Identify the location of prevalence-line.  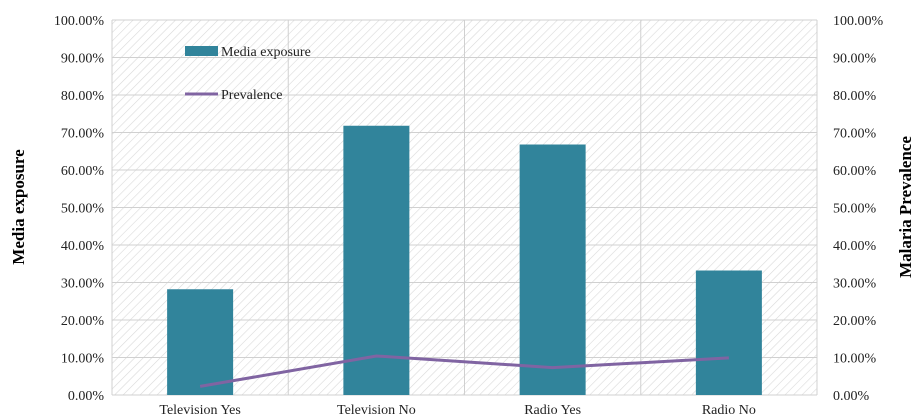
(464, 371).